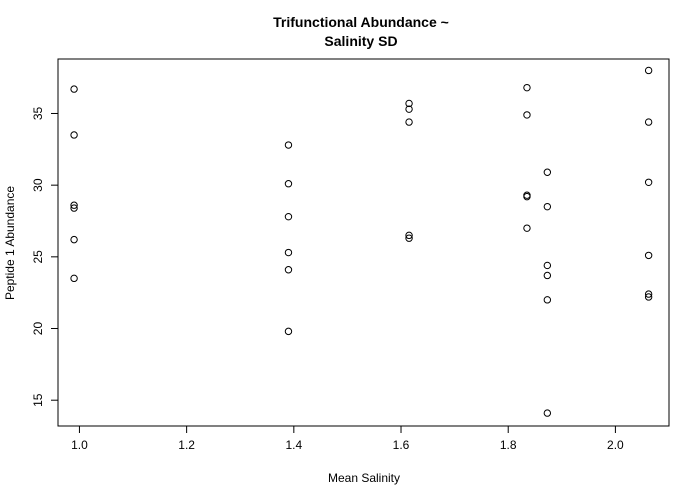  What do you see at coordinates (293, 445) in the screenshot?
I see `x-tick-label: 1.4` at bounding box center [293, 445].